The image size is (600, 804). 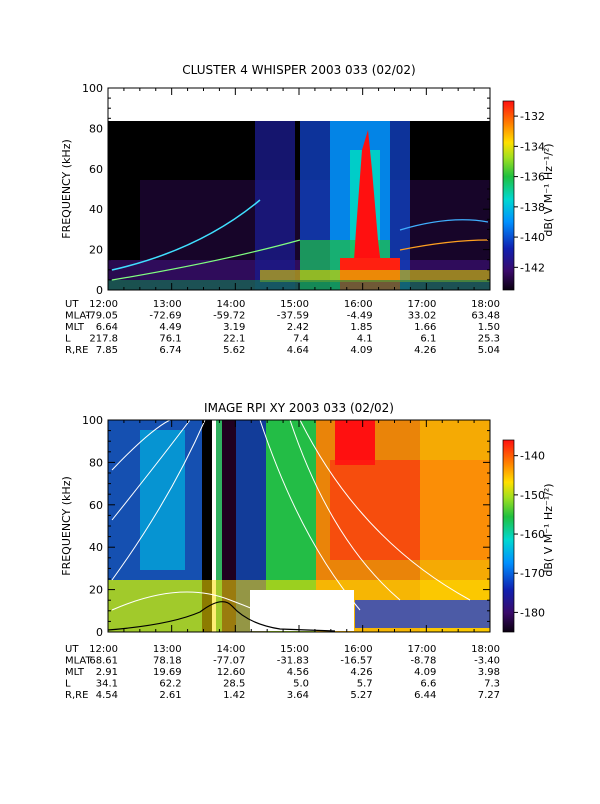 I want to click on ephemeris-value: 2.61, so click(x=170, y=695).